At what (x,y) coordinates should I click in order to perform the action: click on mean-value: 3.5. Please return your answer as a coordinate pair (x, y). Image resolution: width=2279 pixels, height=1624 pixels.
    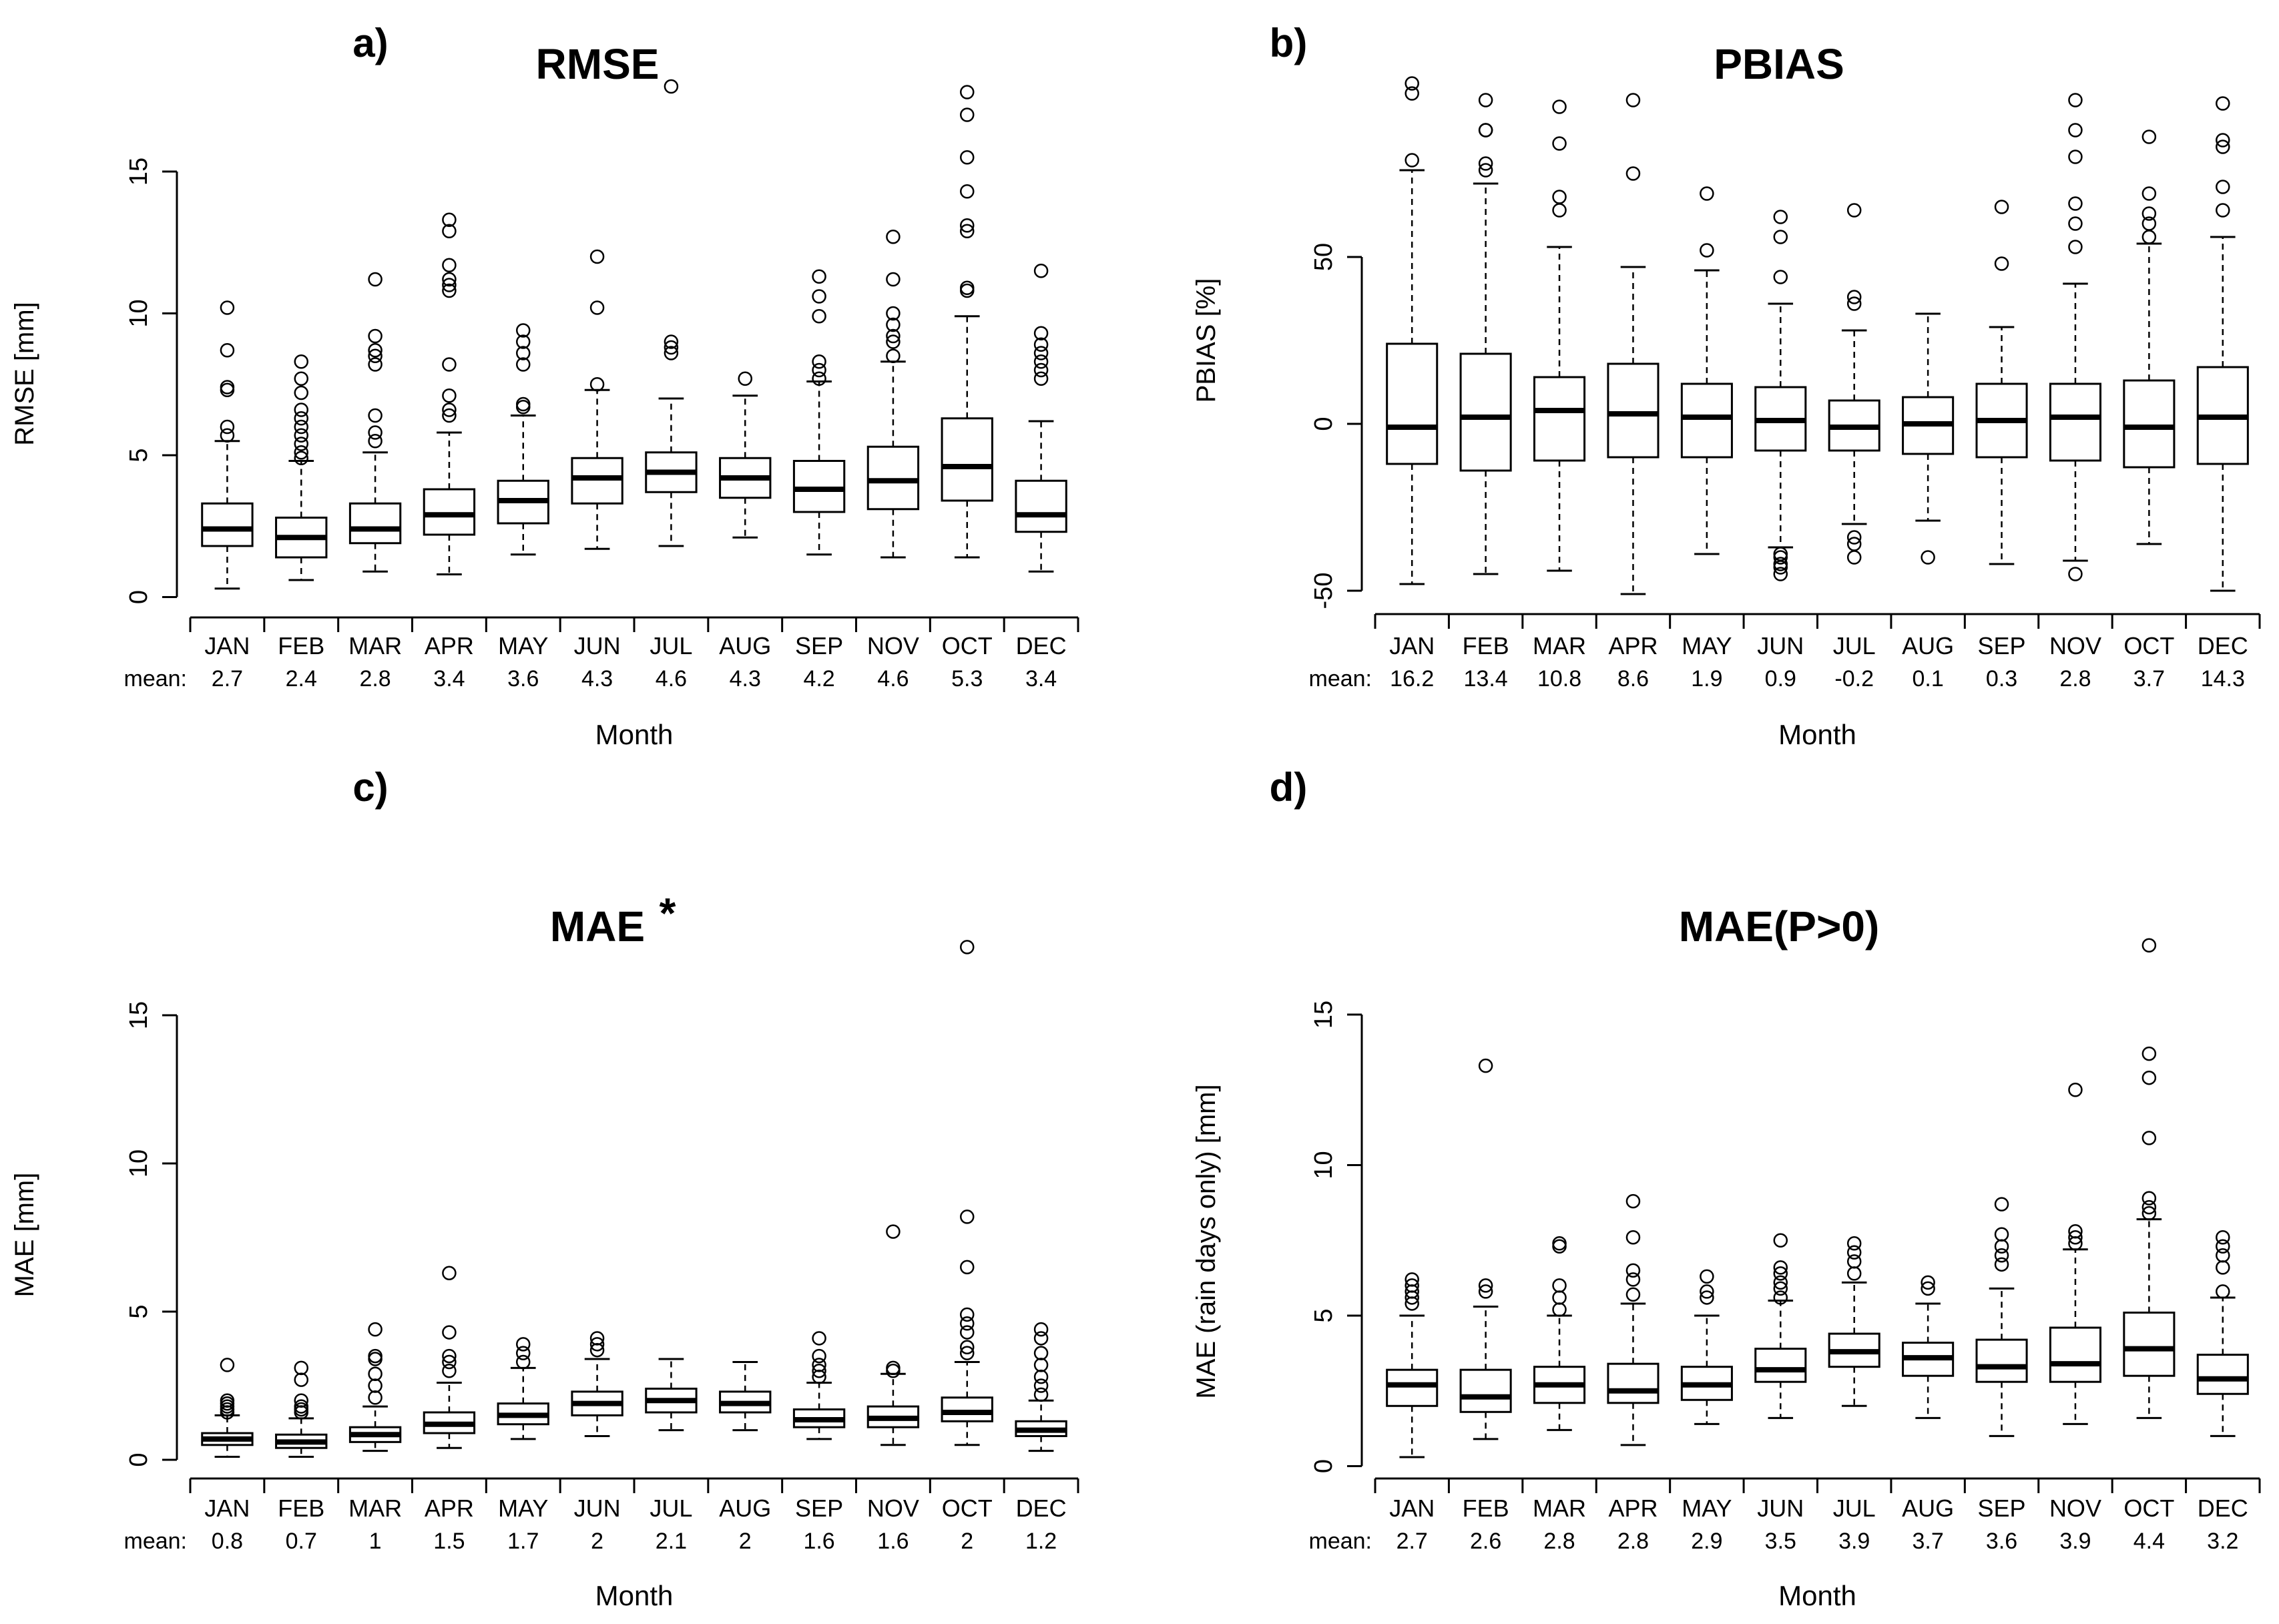
    Looking at the image, I should click on (1780, 1541).